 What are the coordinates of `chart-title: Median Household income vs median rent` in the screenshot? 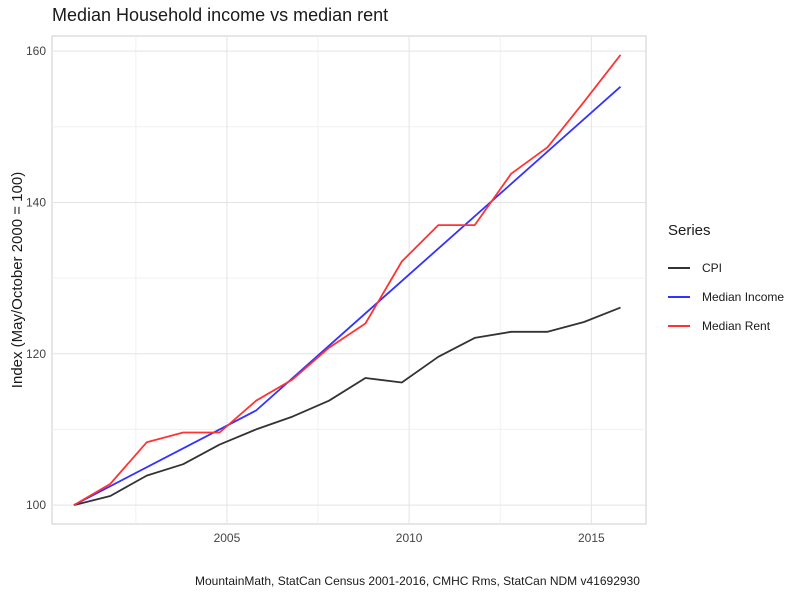 It's located at (220, 15).